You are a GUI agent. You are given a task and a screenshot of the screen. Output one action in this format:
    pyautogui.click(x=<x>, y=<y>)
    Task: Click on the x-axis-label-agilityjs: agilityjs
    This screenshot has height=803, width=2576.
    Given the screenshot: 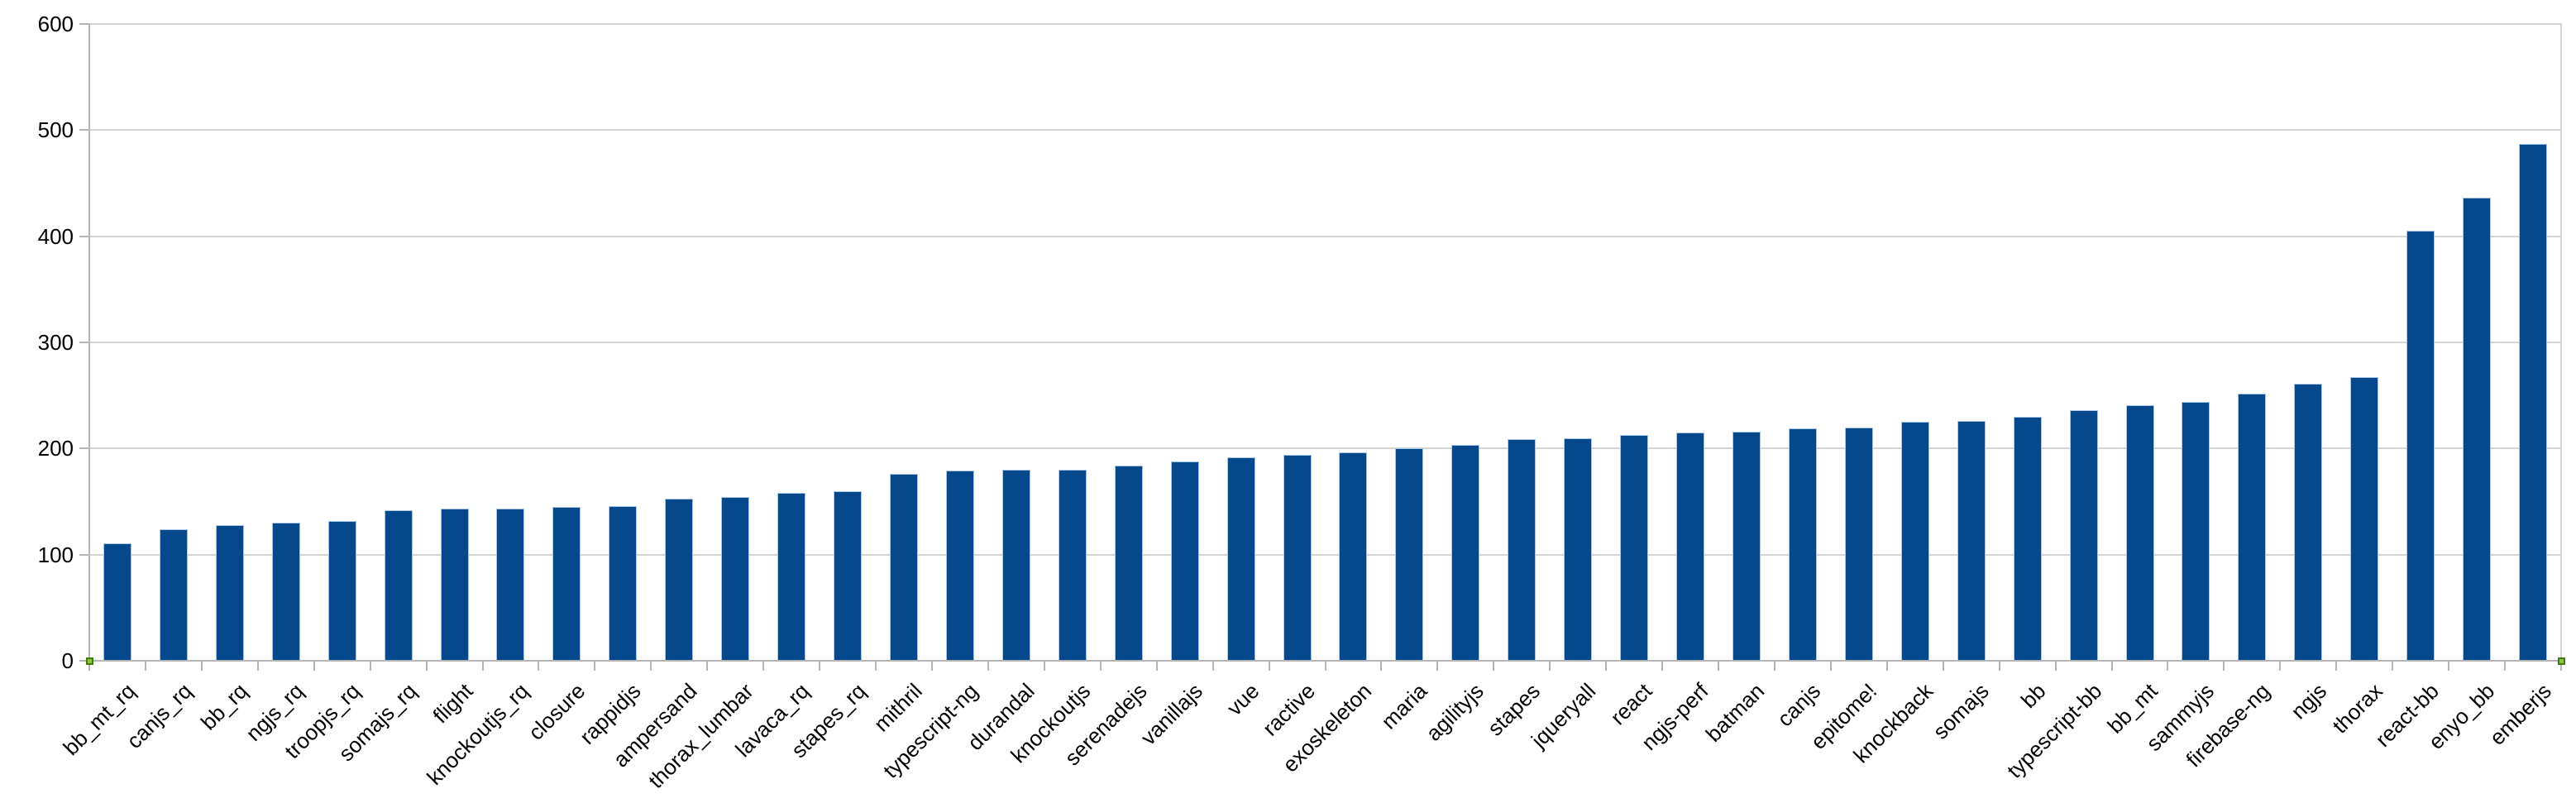 What is the action you would take?
    pyautogui.click(x=1455, y=712)
    